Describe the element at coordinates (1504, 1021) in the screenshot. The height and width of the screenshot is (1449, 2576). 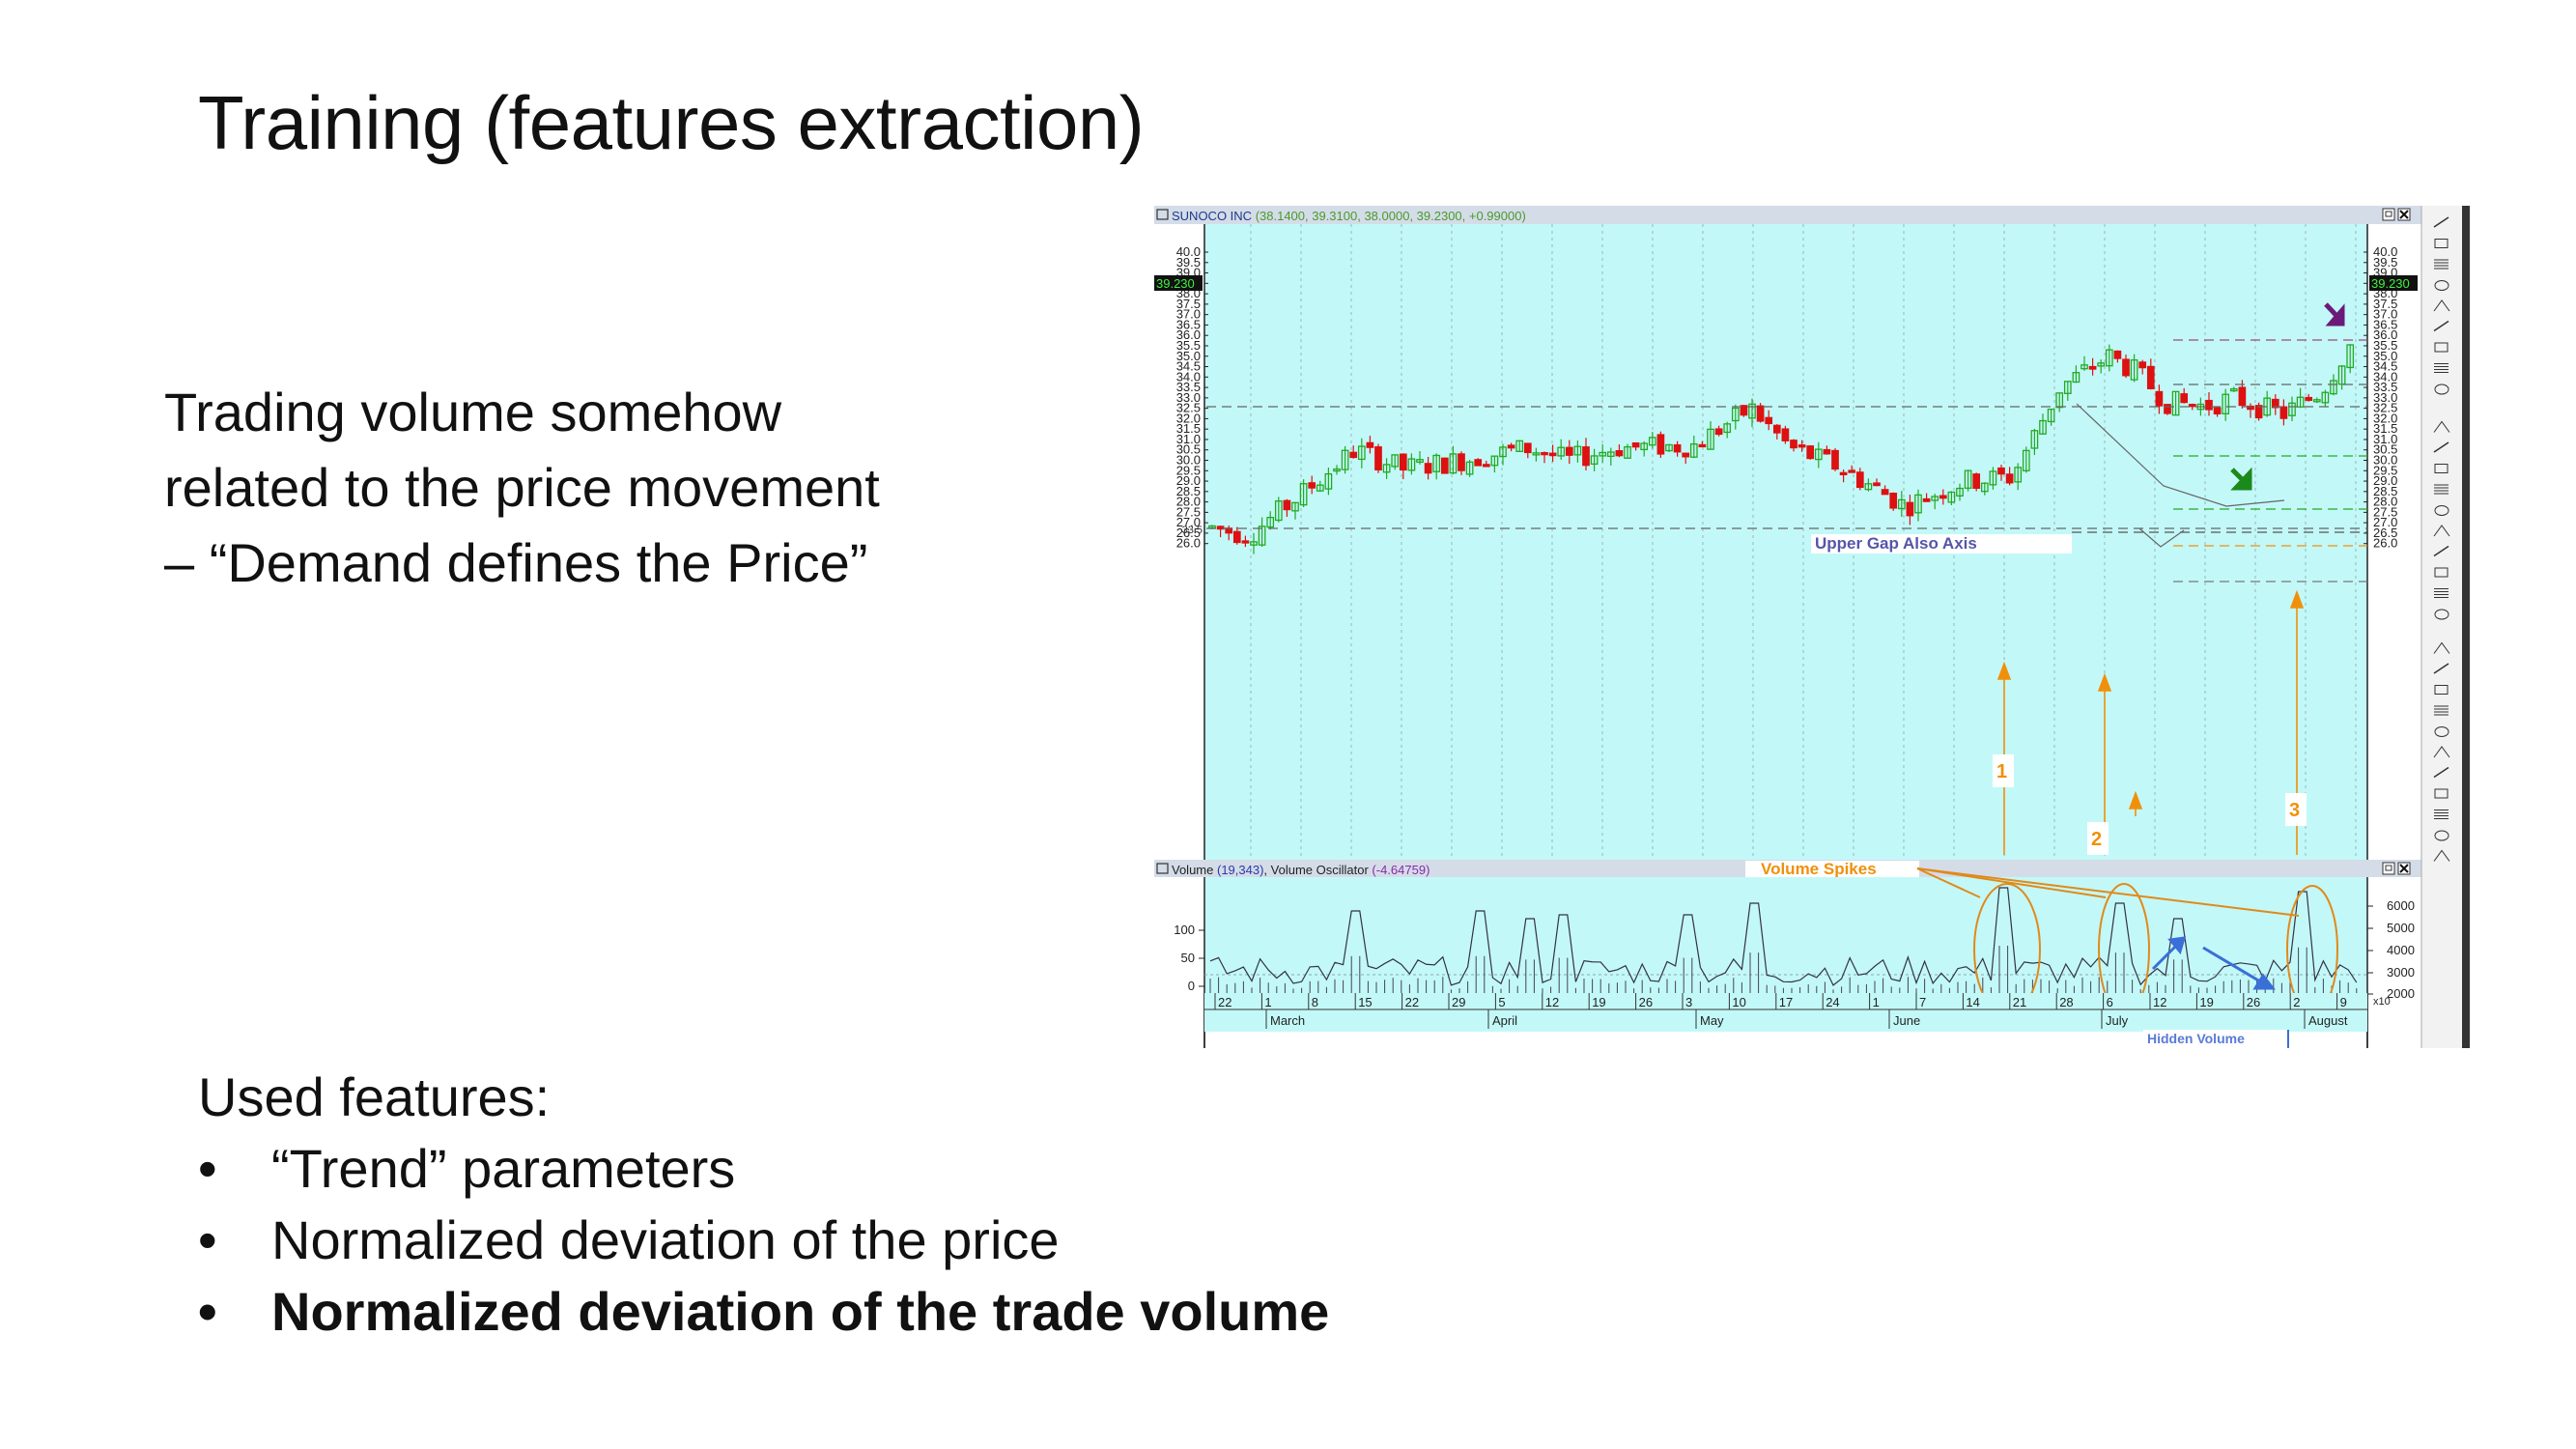
I see `month-label: April` at that location.